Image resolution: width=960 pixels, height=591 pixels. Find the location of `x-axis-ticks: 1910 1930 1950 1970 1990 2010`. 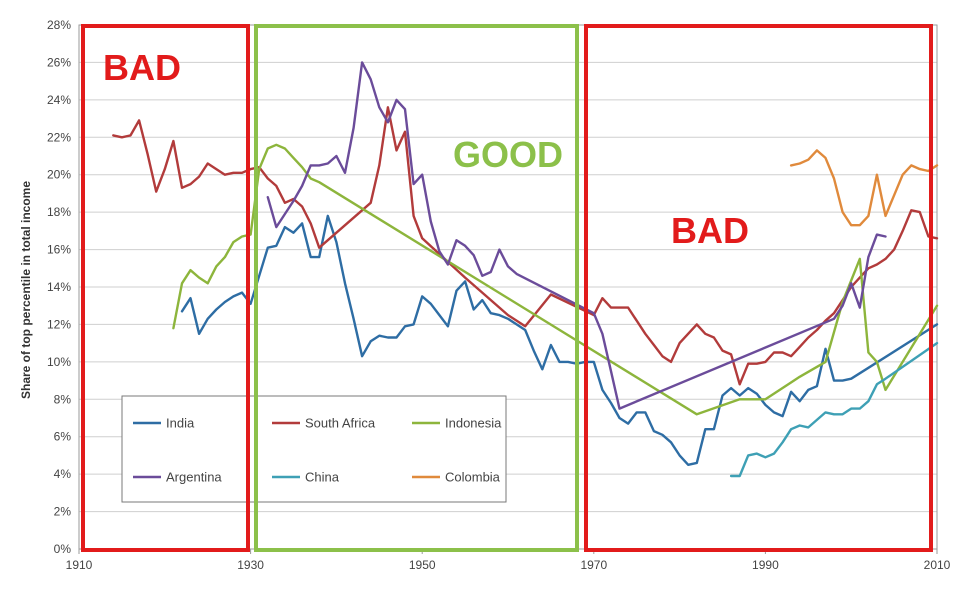

x-axis-ticks: 1910 1930 1950 1970 1990 2010 is located at coordinates (508, 560).